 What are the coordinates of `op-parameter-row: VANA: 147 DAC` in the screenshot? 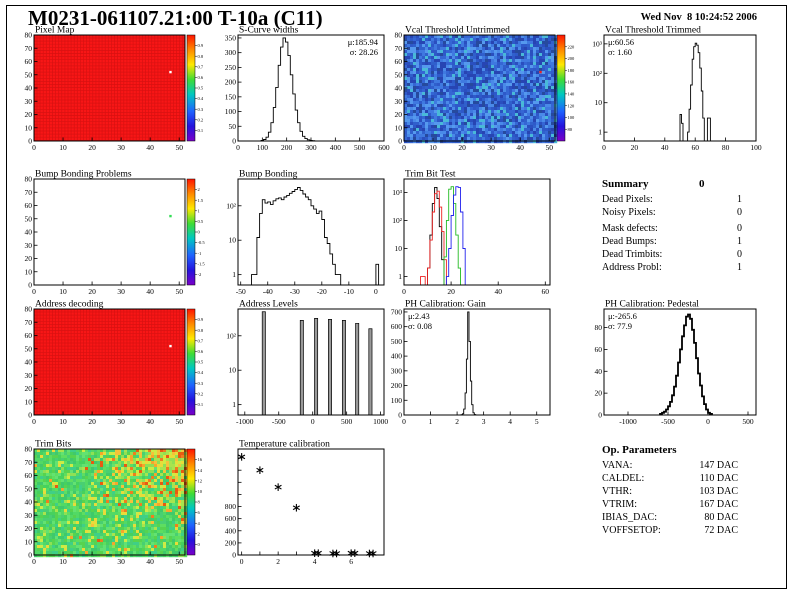 It's located at (670, 465).